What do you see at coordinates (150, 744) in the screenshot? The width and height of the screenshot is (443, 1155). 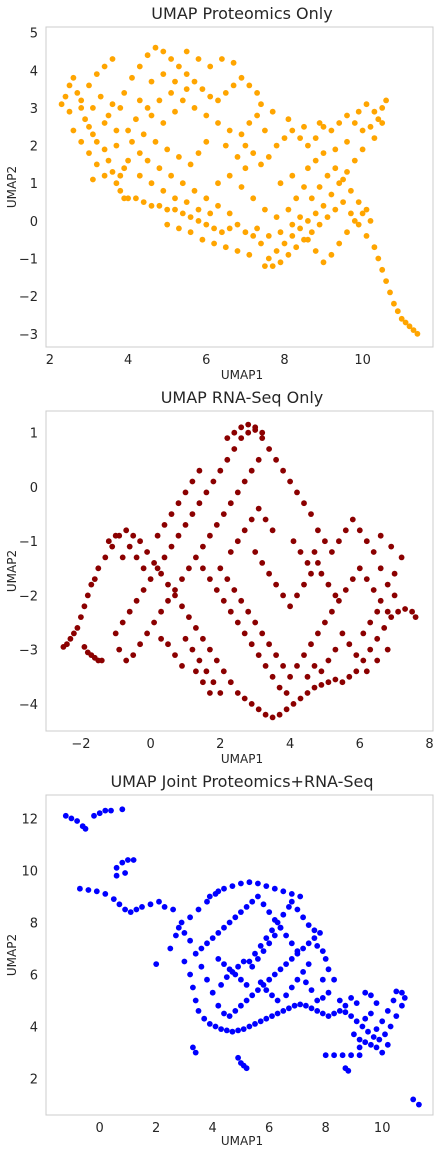 I see `x-tick-label: 0` at bounding box center [150, 744].